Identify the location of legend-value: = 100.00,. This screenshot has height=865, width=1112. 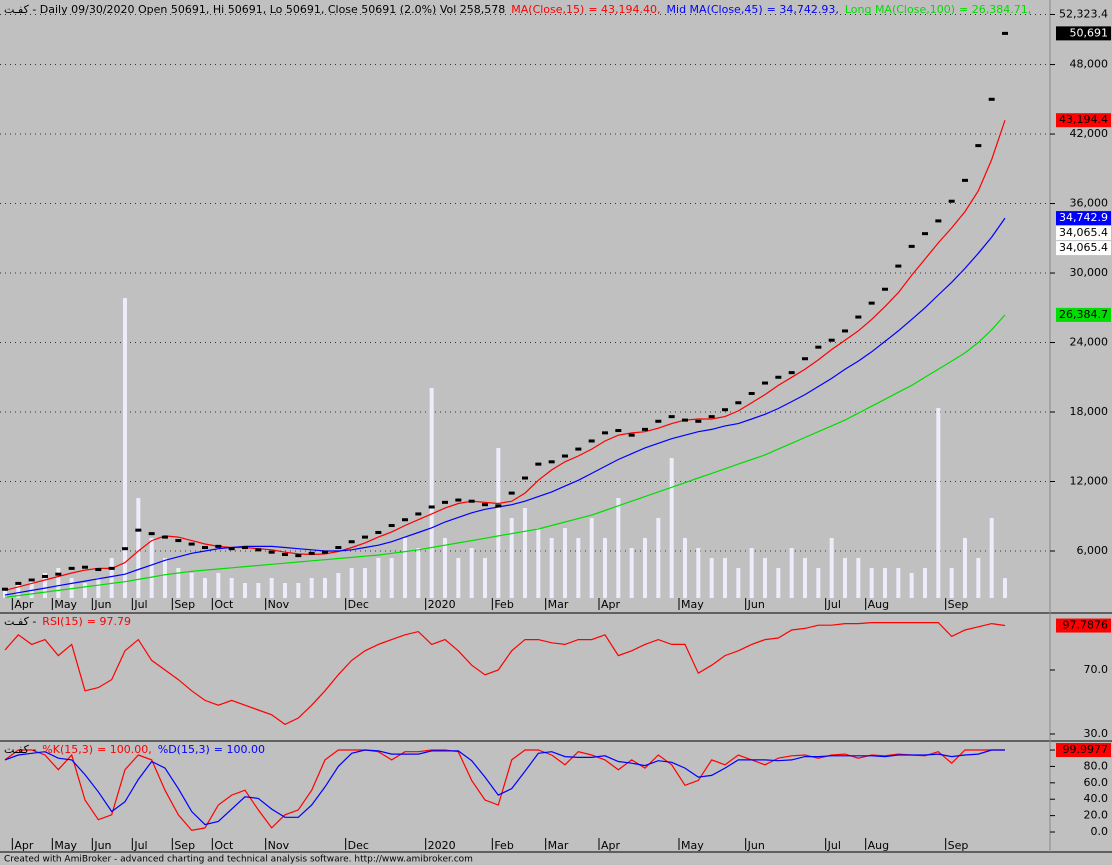
(124, 749).